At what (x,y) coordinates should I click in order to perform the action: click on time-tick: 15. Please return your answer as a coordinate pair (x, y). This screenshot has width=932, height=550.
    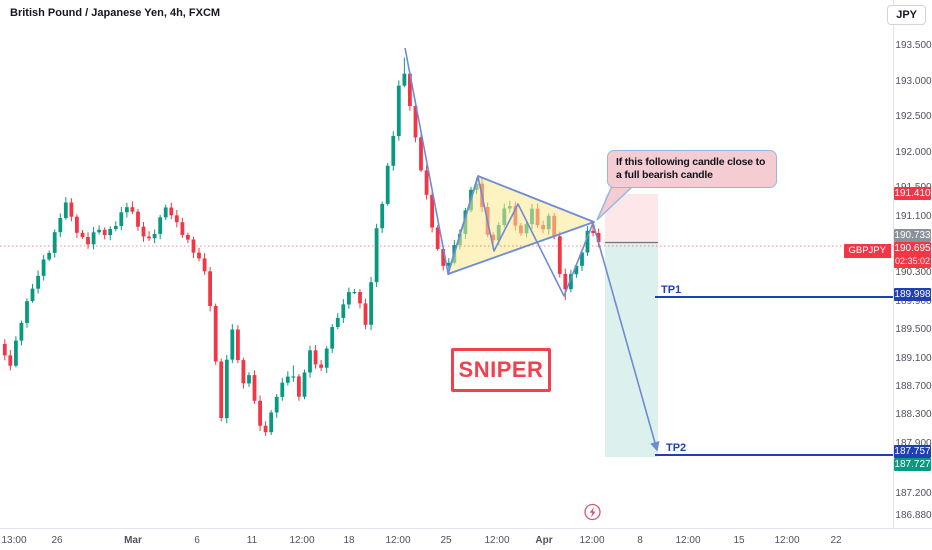
    Looking at the image, I should click on (739, 540).